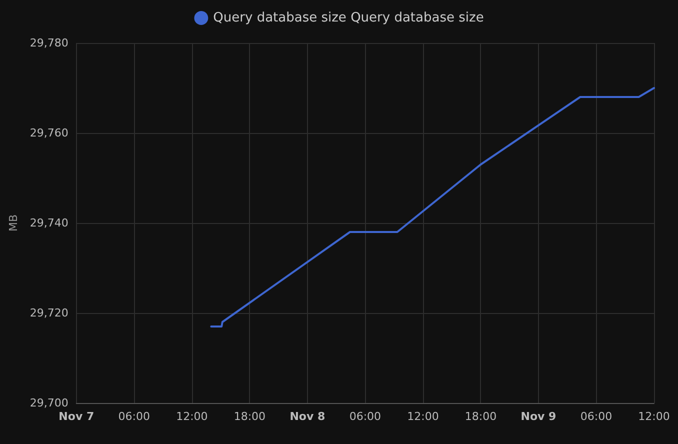 The width and height of the screenshot is (678, 444). I want to click on x-tick-label: Nov 7, so click(76, 416).